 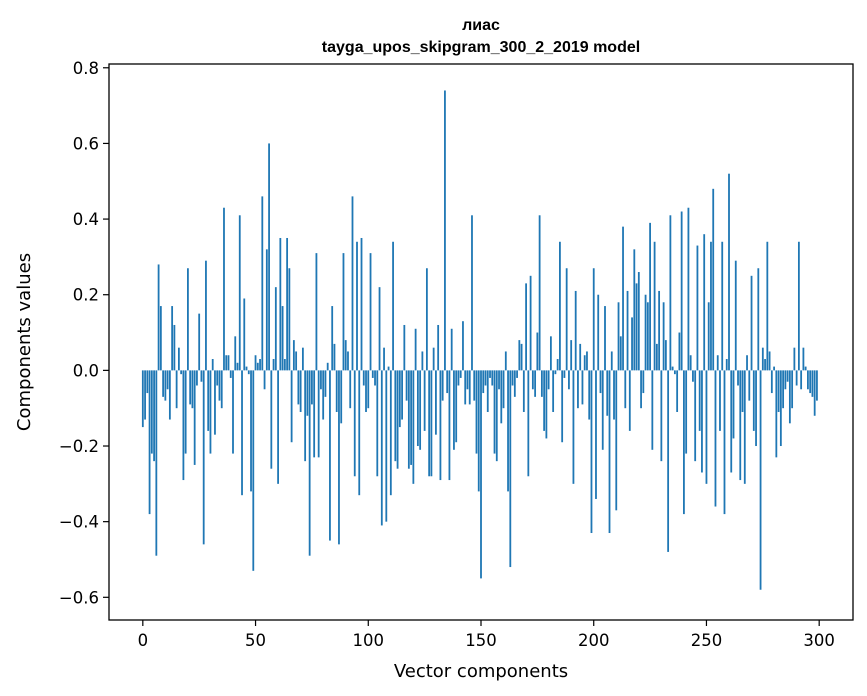 What do you see at coordinates (481, 671) in the screenshot?
I see `x-axis-label: Vector components` at bounding box center [481, 671].